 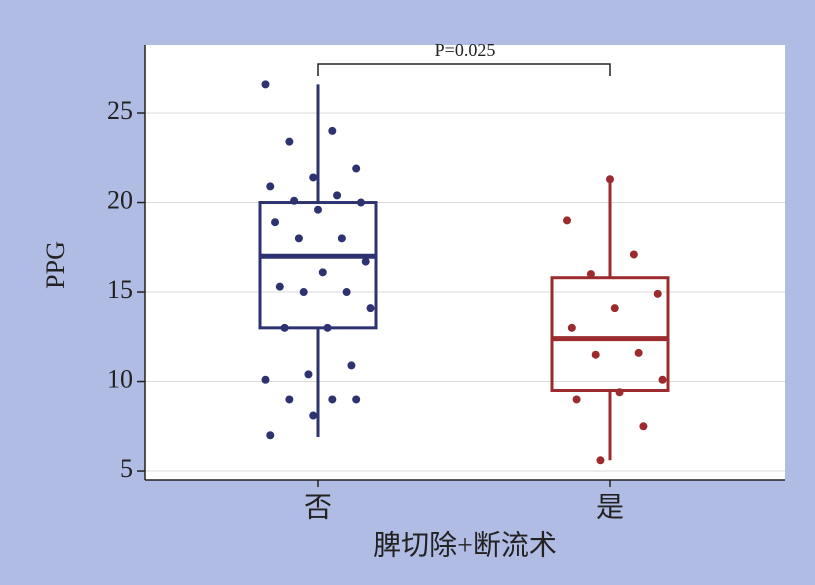 I want to click on y-axis-label: PPG, so click(x=55, y=265).